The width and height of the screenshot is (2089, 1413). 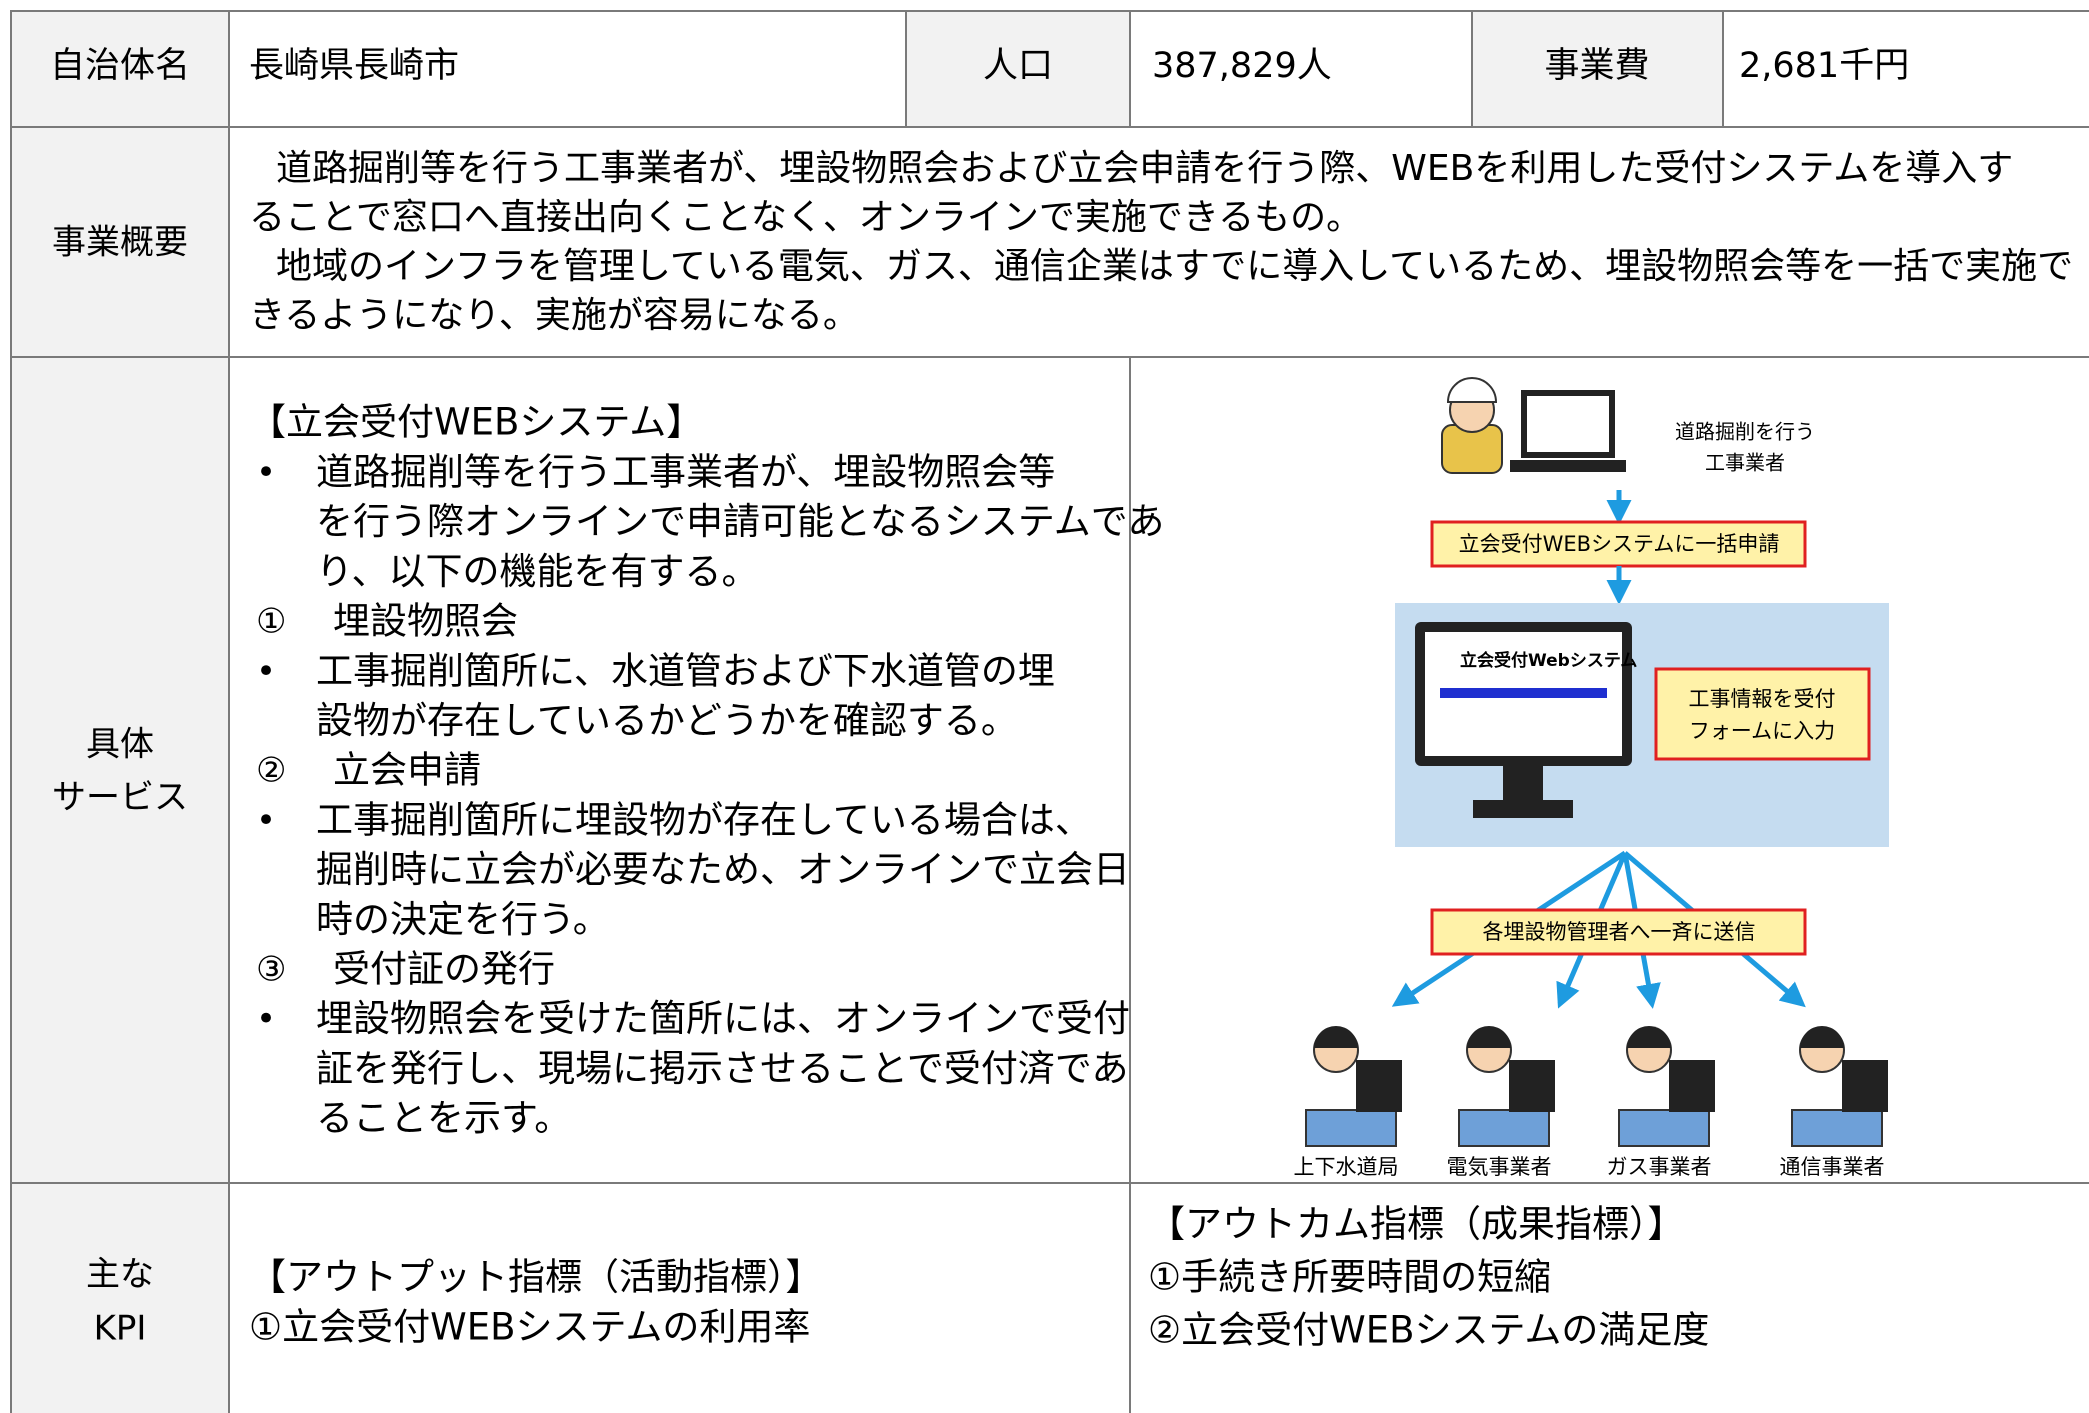 I want to click on label: 事業概要, so click(x=120, y=243).